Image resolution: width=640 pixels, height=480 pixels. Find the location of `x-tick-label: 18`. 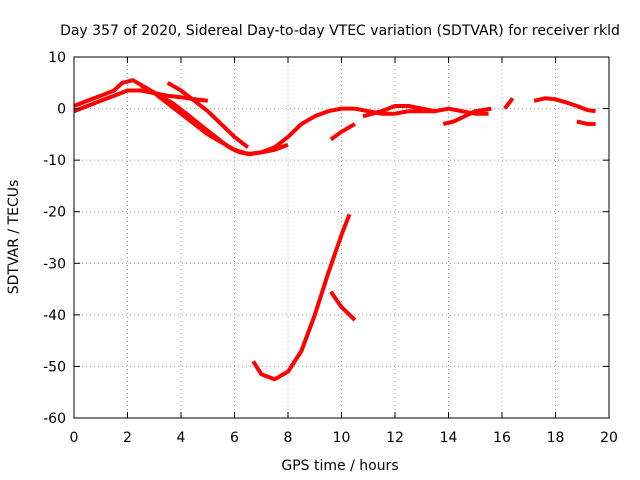

x-tick-label: 18 is located at coordinates (556, 438).